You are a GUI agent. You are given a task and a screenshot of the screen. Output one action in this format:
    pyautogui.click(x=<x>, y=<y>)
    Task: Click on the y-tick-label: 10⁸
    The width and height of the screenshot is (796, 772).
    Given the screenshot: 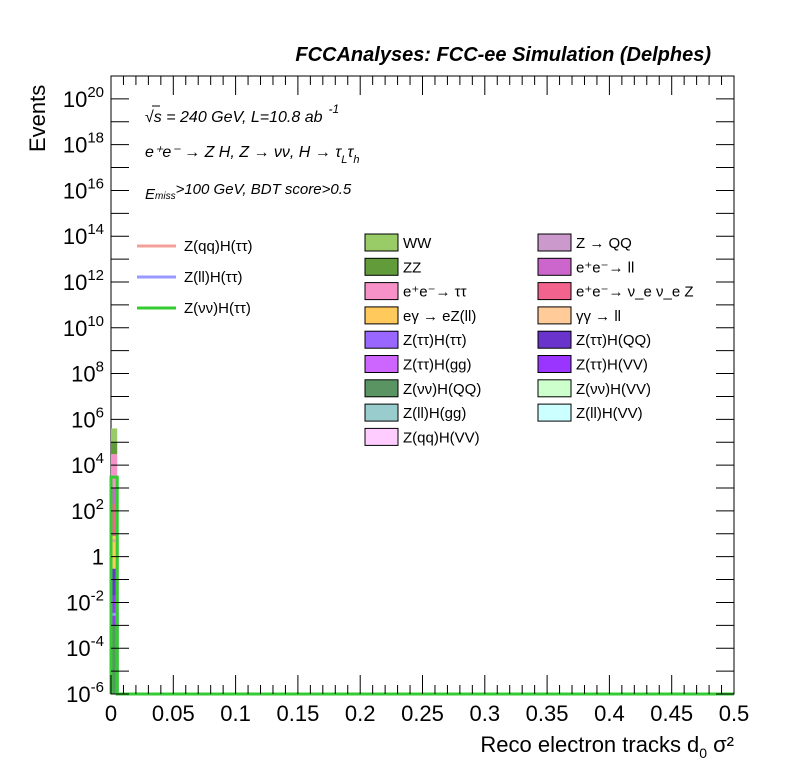 What is the action you would take?
    pyautogui.click(x=87, y=373)
    